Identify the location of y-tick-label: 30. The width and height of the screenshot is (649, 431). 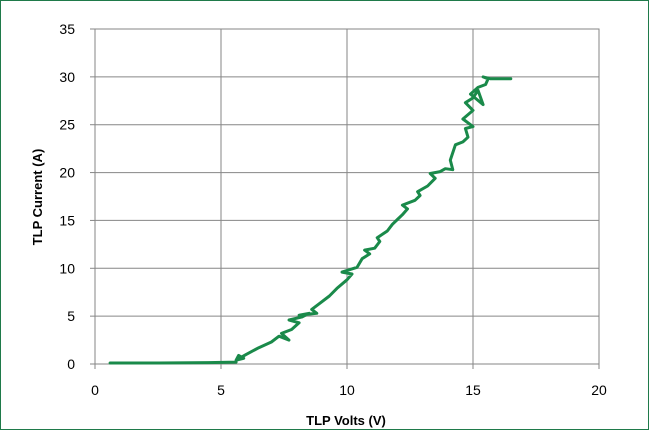
(67, 77).